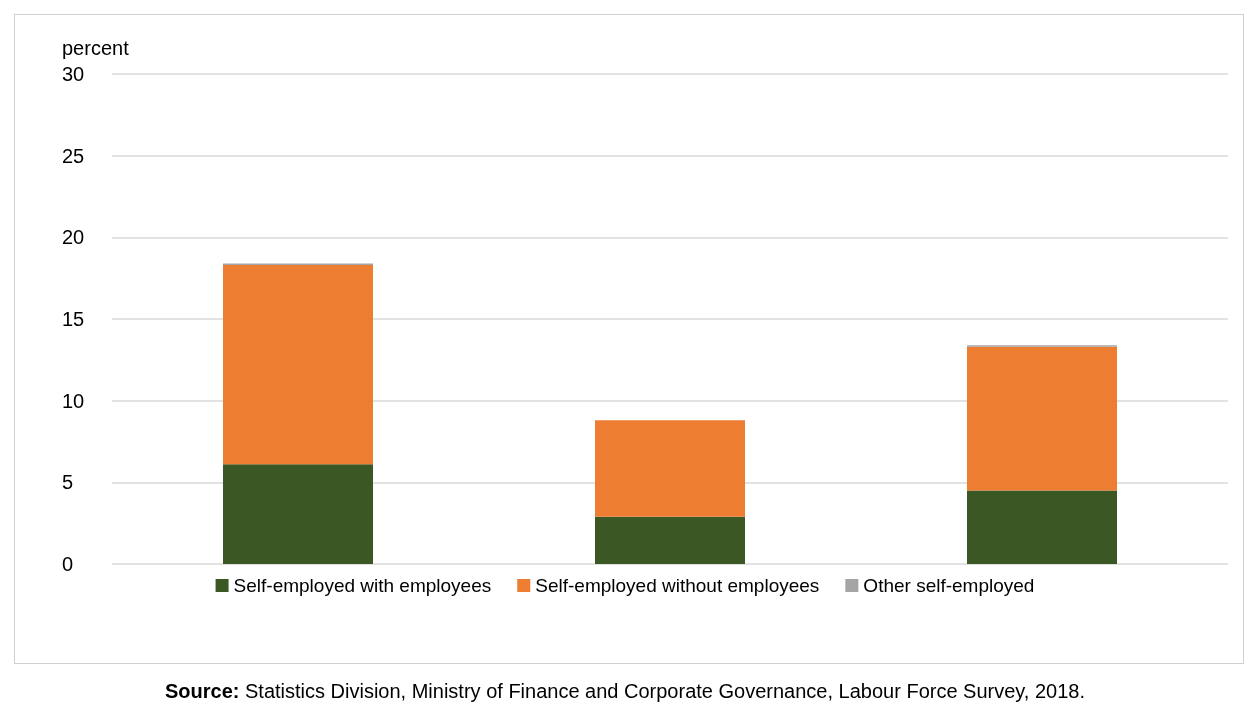 This screenshot has width=1250, height=725. I want to click on legend-label: Self-employed with employees, so click(362, 585).